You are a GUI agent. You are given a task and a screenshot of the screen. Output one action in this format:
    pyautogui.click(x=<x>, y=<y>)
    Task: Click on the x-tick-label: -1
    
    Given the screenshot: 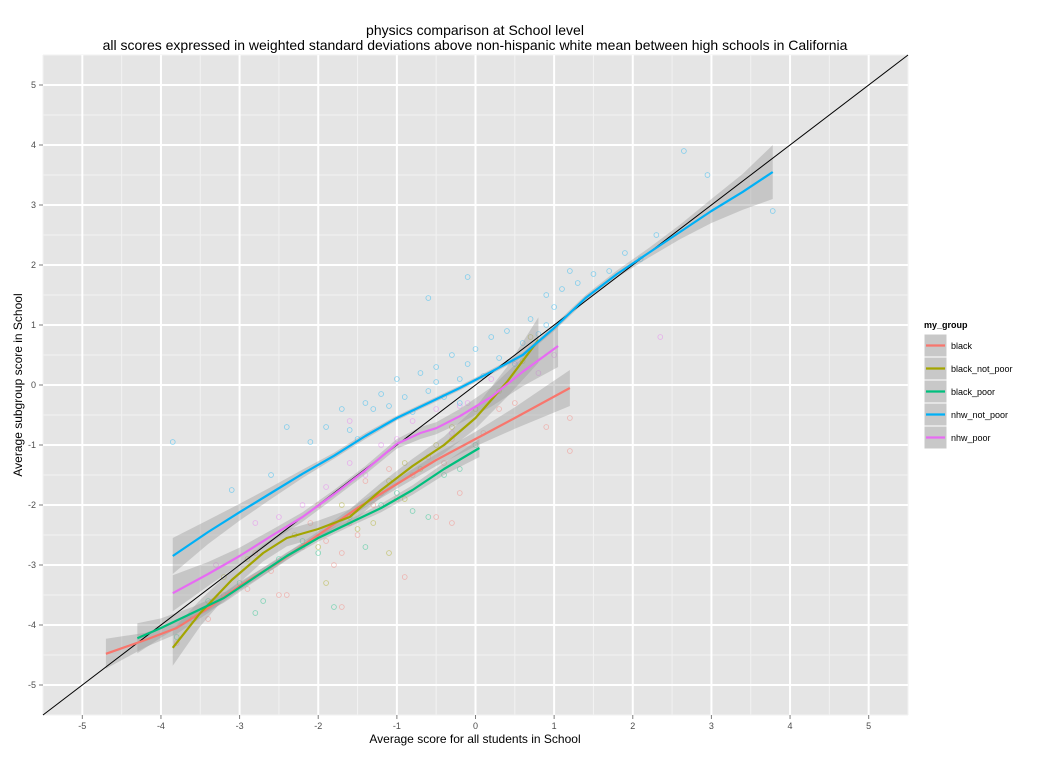 What is the action you would take?
    pyautogui.click(x=397, y=726)
    